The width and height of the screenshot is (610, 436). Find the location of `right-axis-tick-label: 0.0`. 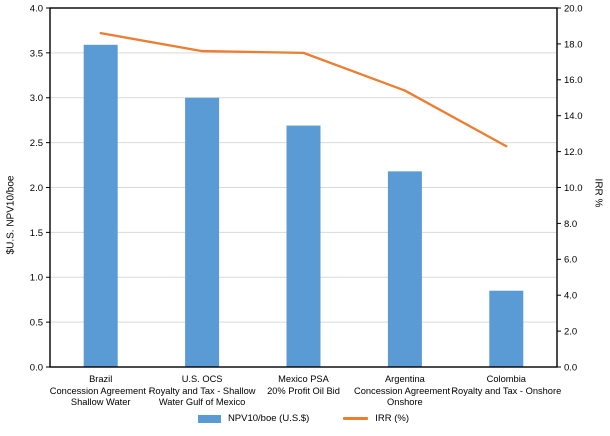

right-axis-tick-label: 0.0 is located at coordinates (570, 367).